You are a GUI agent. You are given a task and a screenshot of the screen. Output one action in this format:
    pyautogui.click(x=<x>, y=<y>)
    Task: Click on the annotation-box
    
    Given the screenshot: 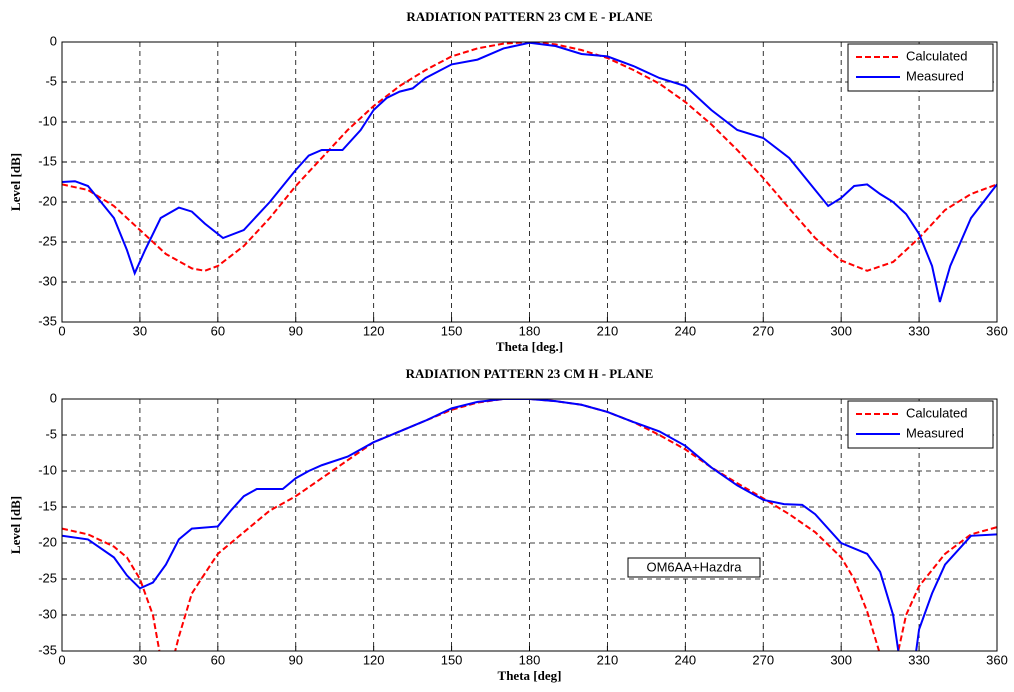 What is the action you would take?
    pyautogui.click(x=694, y=567)
    